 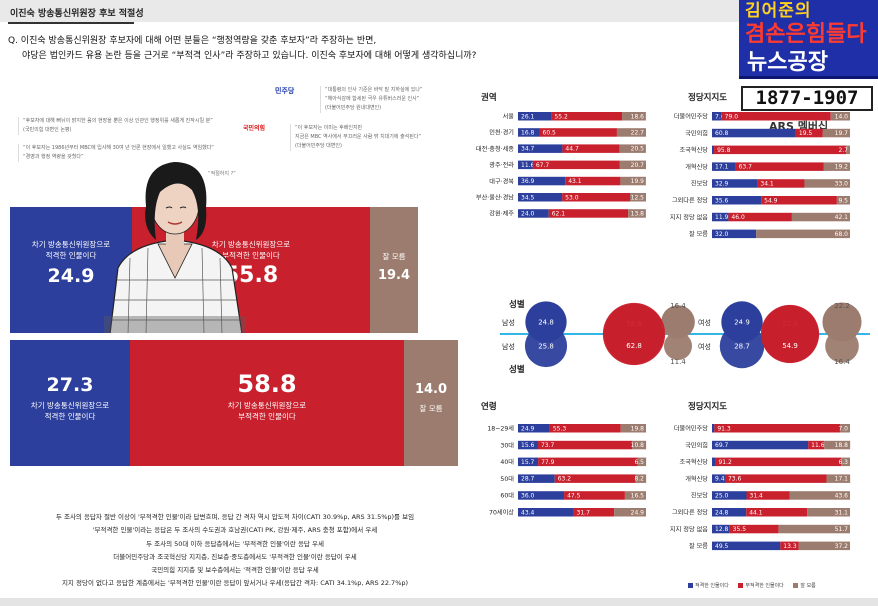 I want to click on ars-unfit-bar: 58.8 차기 방송통신위원장으로 부적격한 인물이다, so click(x=267, y=403).